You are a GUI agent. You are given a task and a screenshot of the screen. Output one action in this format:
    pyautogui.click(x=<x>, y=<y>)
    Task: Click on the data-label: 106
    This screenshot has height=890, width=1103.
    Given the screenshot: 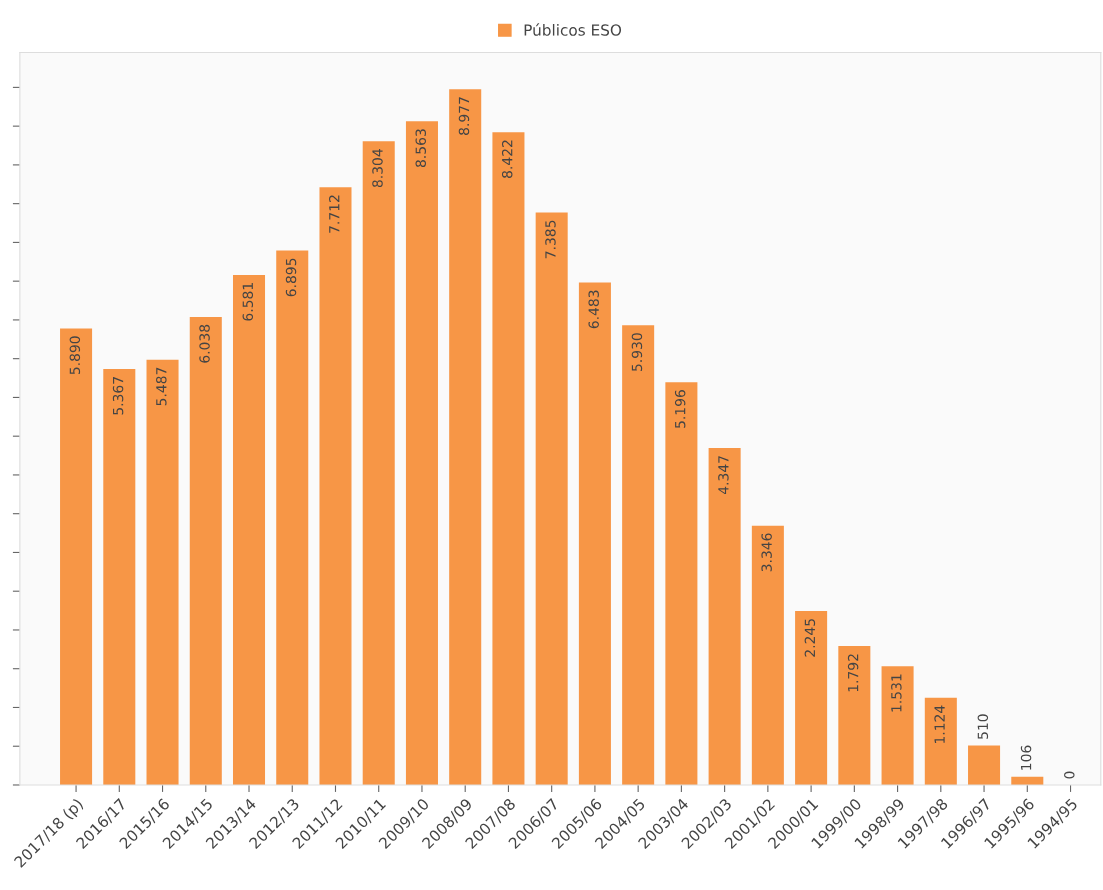 What is the action you would take?
    pyautogui.click(x=1026, y=757)
    